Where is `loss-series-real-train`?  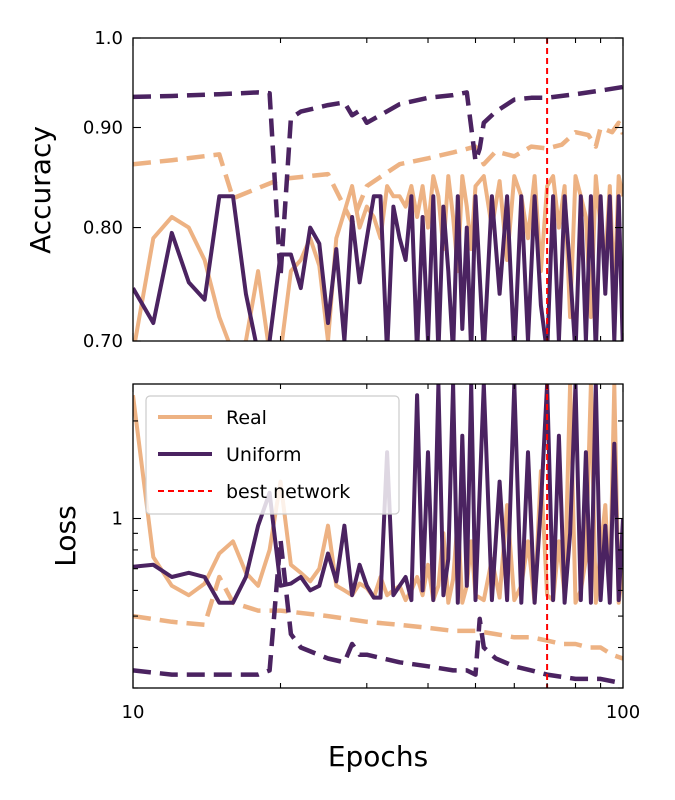
loss-series-real-train is located at coordinates (378, 617).